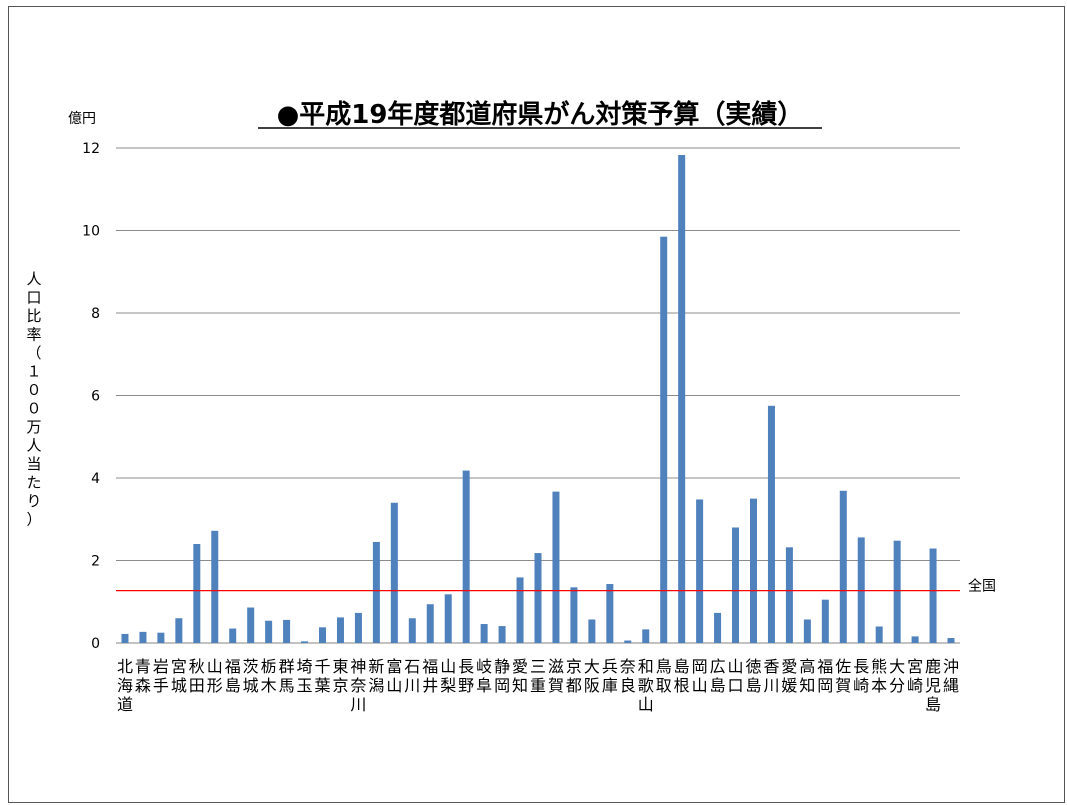 The width and height of the screenshot is (1067, 805). What do you see at coordinates (771, 676) in the screenshot?
I see `x-category-label: 香川` at bounding box center [771, 676].